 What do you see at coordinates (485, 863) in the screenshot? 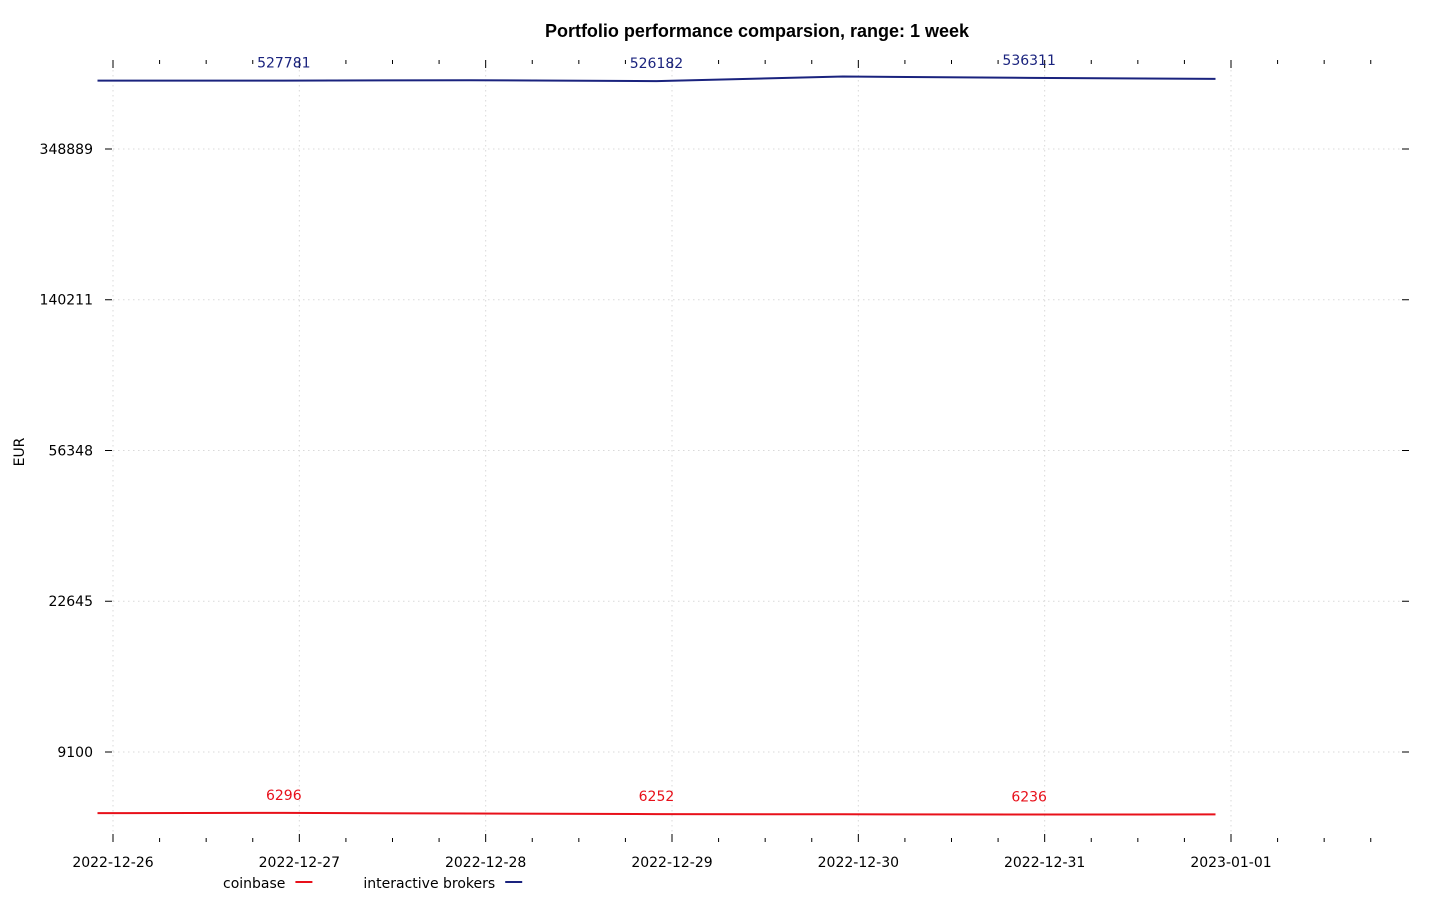
I see `x-tick-label: 2022-12-28` at bounding box center [485, 863].